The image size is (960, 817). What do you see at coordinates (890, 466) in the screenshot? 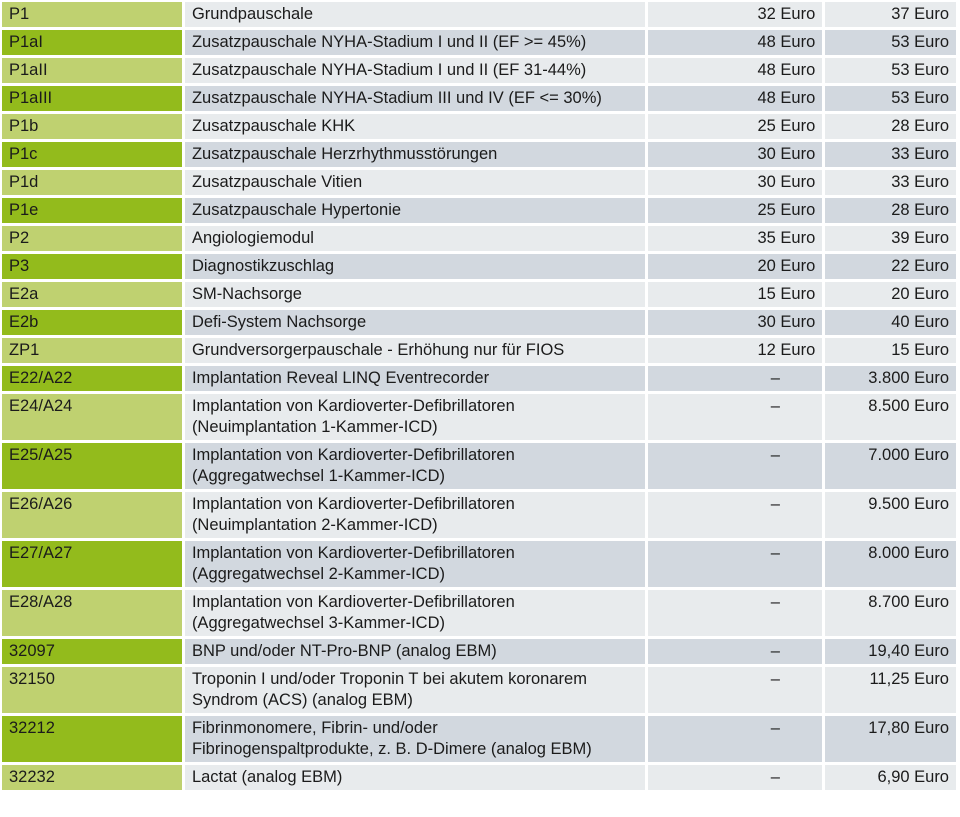
I see `fee-value-2-cell: 7.000 Euro` at bounding box center [890, 466].